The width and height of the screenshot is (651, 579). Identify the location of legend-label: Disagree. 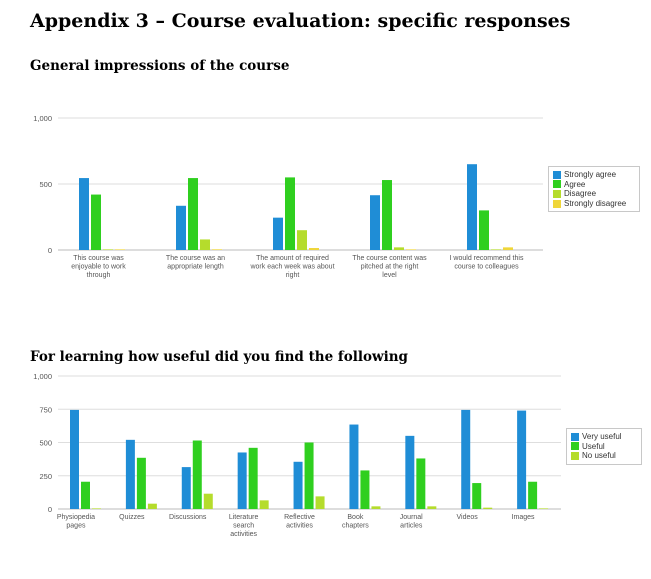
(580, 194).